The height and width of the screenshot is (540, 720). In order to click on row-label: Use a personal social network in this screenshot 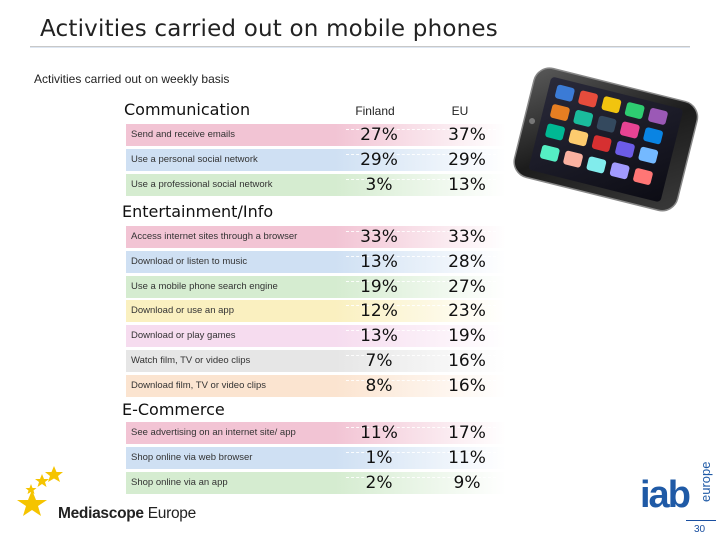, I will do `click(194, 159)`.